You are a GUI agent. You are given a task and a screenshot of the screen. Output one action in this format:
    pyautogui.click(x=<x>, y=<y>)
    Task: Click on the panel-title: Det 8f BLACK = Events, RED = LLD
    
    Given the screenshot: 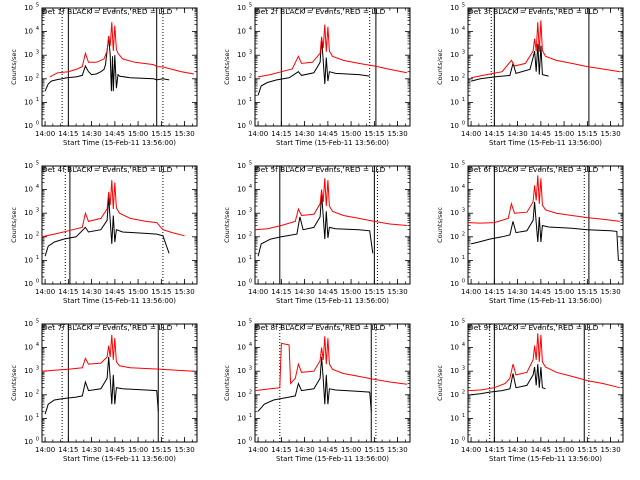 What is the action you would take?
    pyautogui.click(x=320, y=327)
    